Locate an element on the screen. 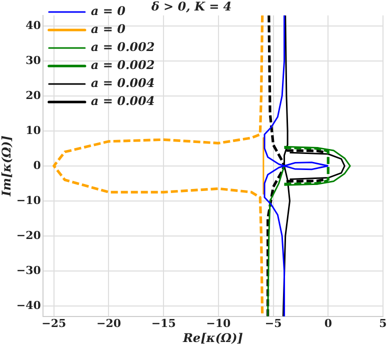 The image size is (388, 346). x-tick-label: −20 is located at coordinates (109, 323).